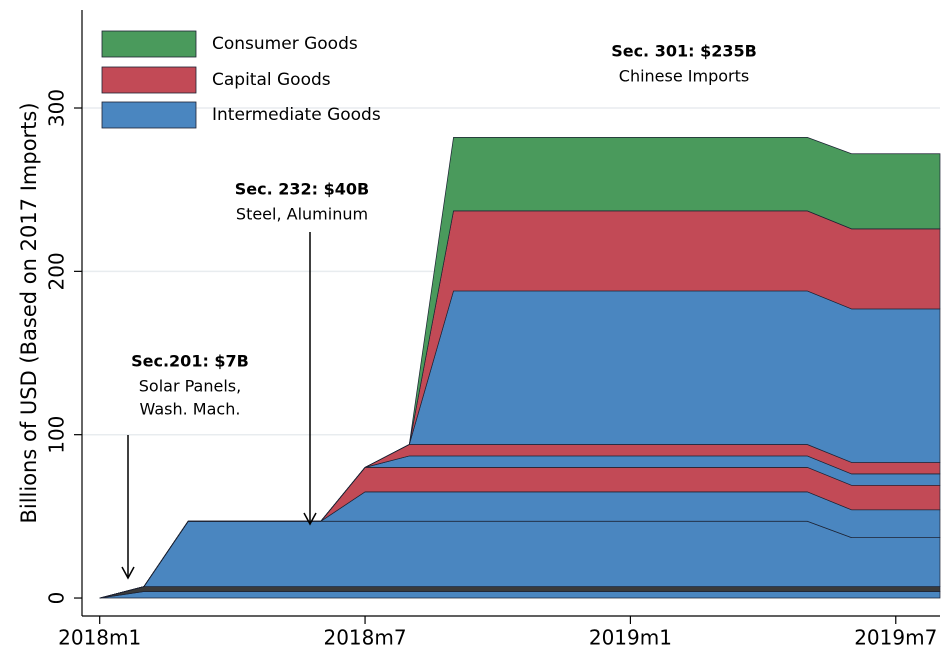  I want to click on legend-label: Capital Goods, so click(271, 80).